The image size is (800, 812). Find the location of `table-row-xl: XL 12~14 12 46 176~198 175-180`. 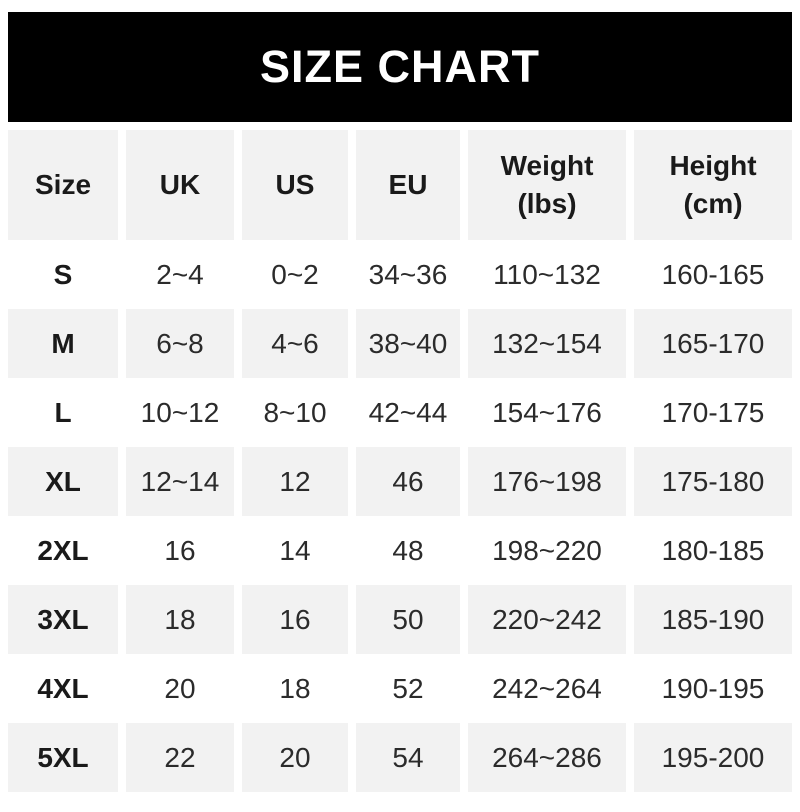

table-row-xl: XL 12~14 12 46 176~198 175-180 is located at coordinates (400, 481).